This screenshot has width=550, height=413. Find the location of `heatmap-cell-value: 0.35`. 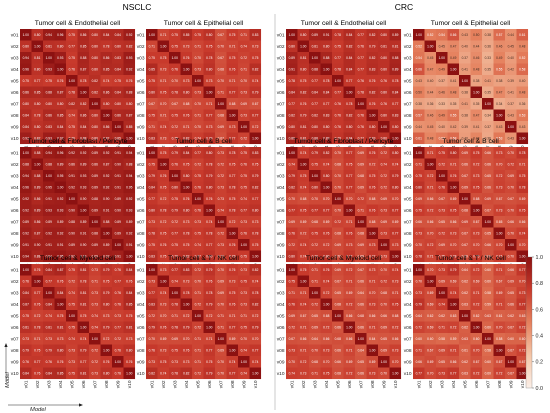

heatmap-cell-value: 0.35 is located at coordinates (453, 104).